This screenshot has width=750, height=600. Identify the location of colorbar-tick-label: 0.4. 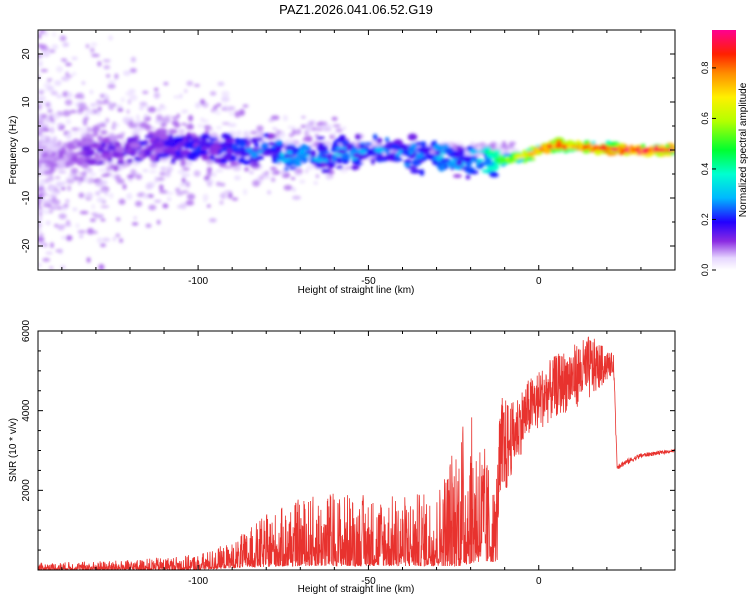
(705, 169).